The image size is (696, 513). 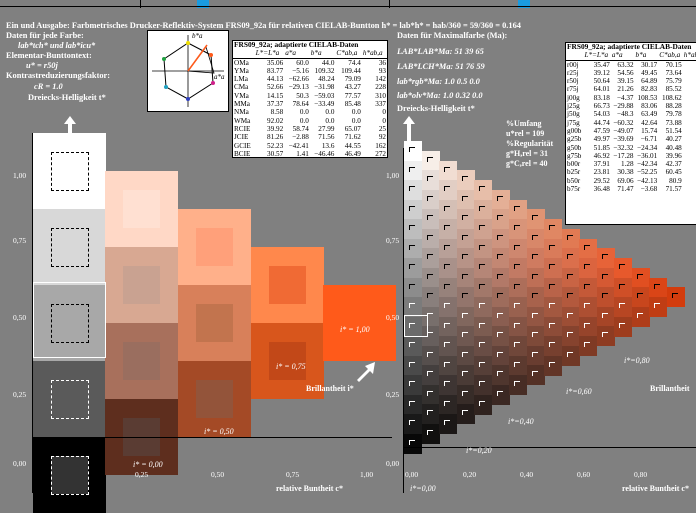 What do you see at coordinates (521, 421) in the screenshot?
I see `right-i-040: i*=0,40` at bounding box center [521, 421].